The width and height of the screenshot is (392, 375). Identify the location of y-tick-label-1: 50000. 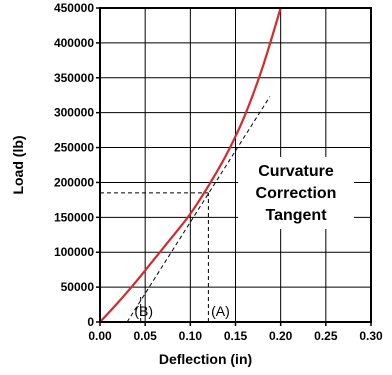
(78, 287).